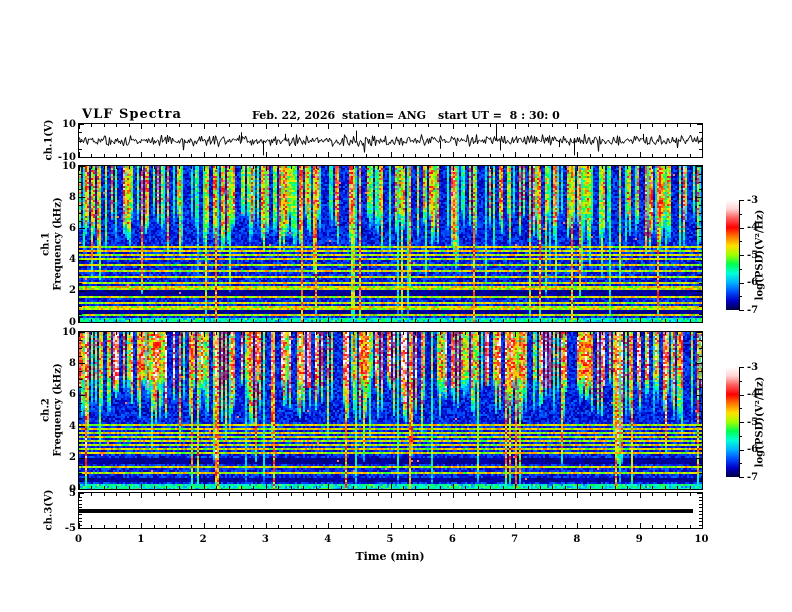 The image size is (792, 612). What do you see at coordinates (701, 539) in the screenshot?
I see `x-tick-label: 10` at bounding box center [701, 539].